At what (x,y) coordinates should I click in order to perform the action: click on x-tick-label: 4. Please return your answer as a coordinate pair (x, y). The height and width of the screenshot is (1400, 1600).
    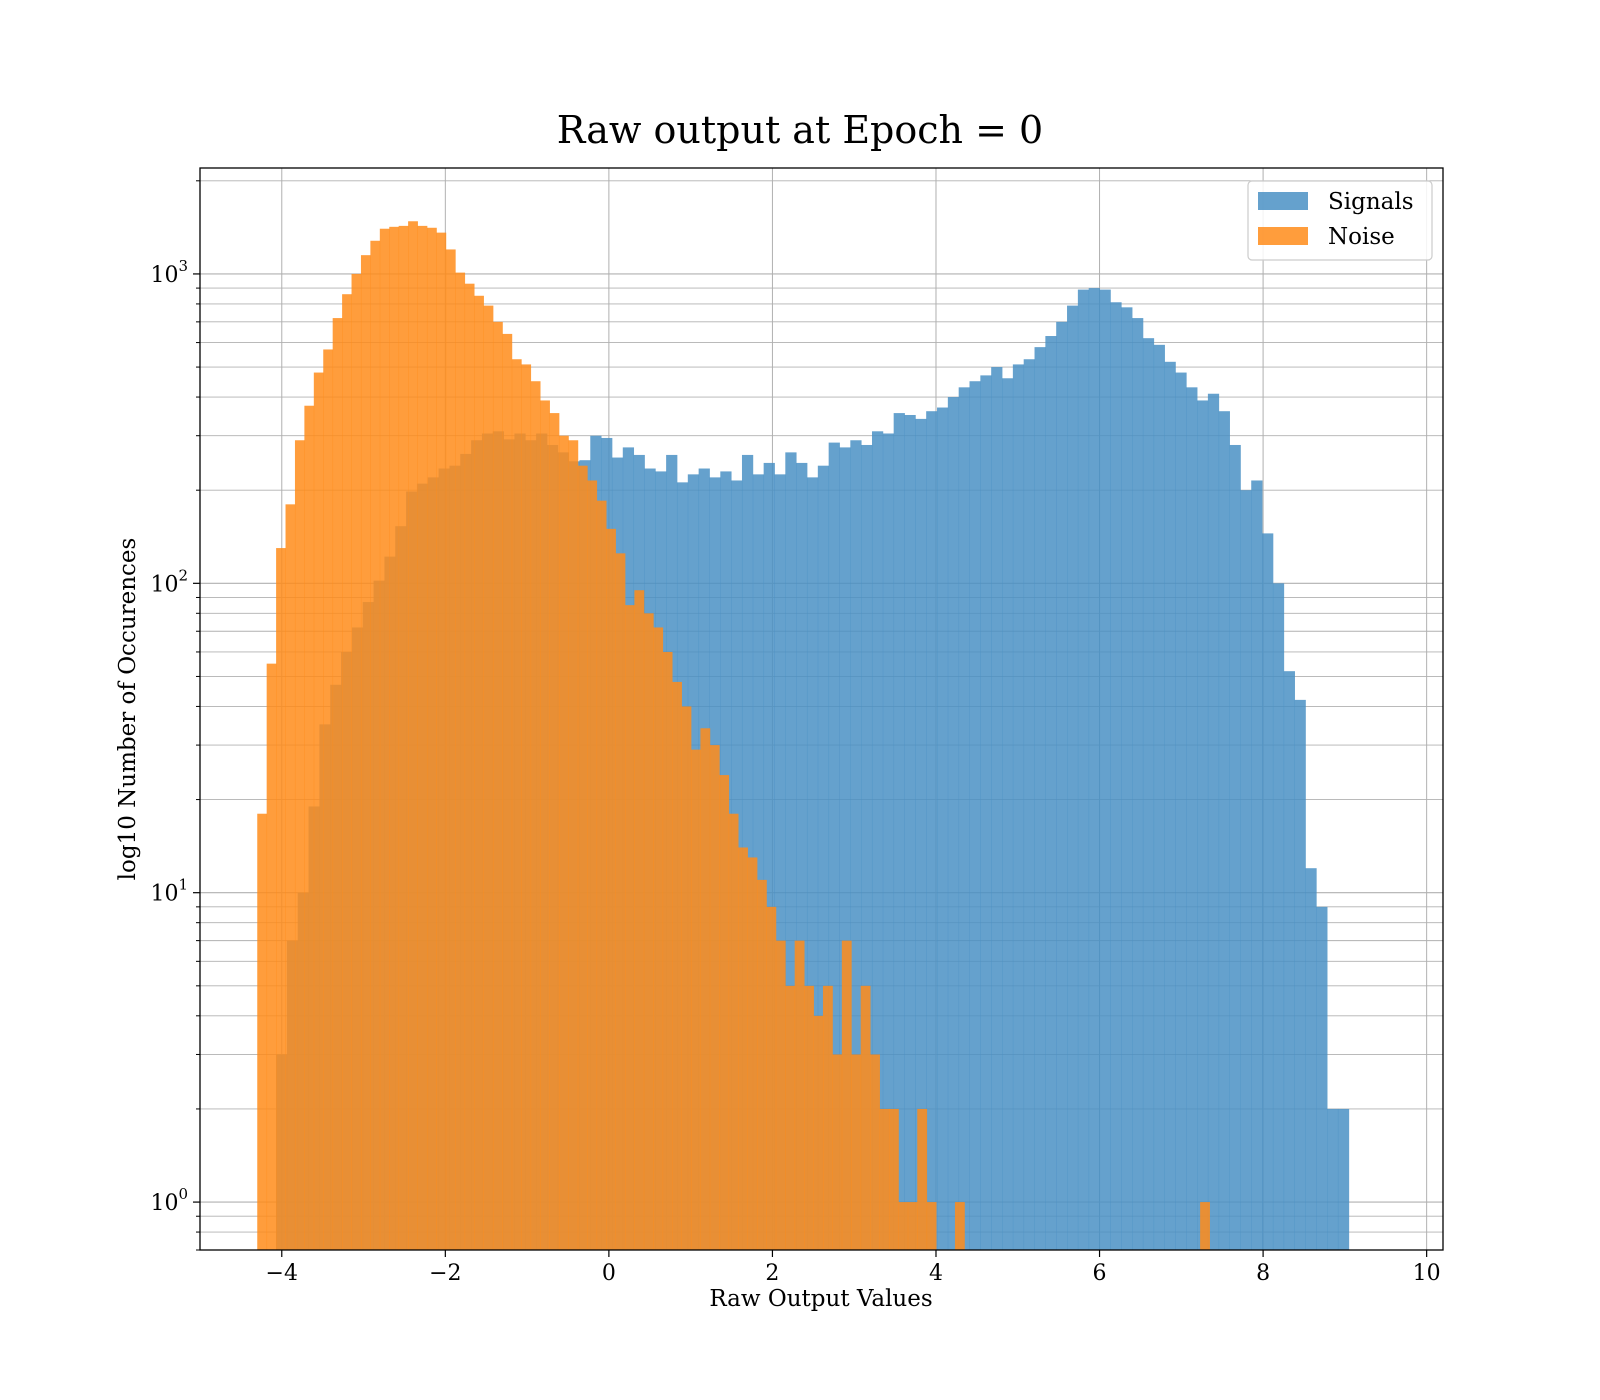
    Looking at the image, I should click on (936, 1273).